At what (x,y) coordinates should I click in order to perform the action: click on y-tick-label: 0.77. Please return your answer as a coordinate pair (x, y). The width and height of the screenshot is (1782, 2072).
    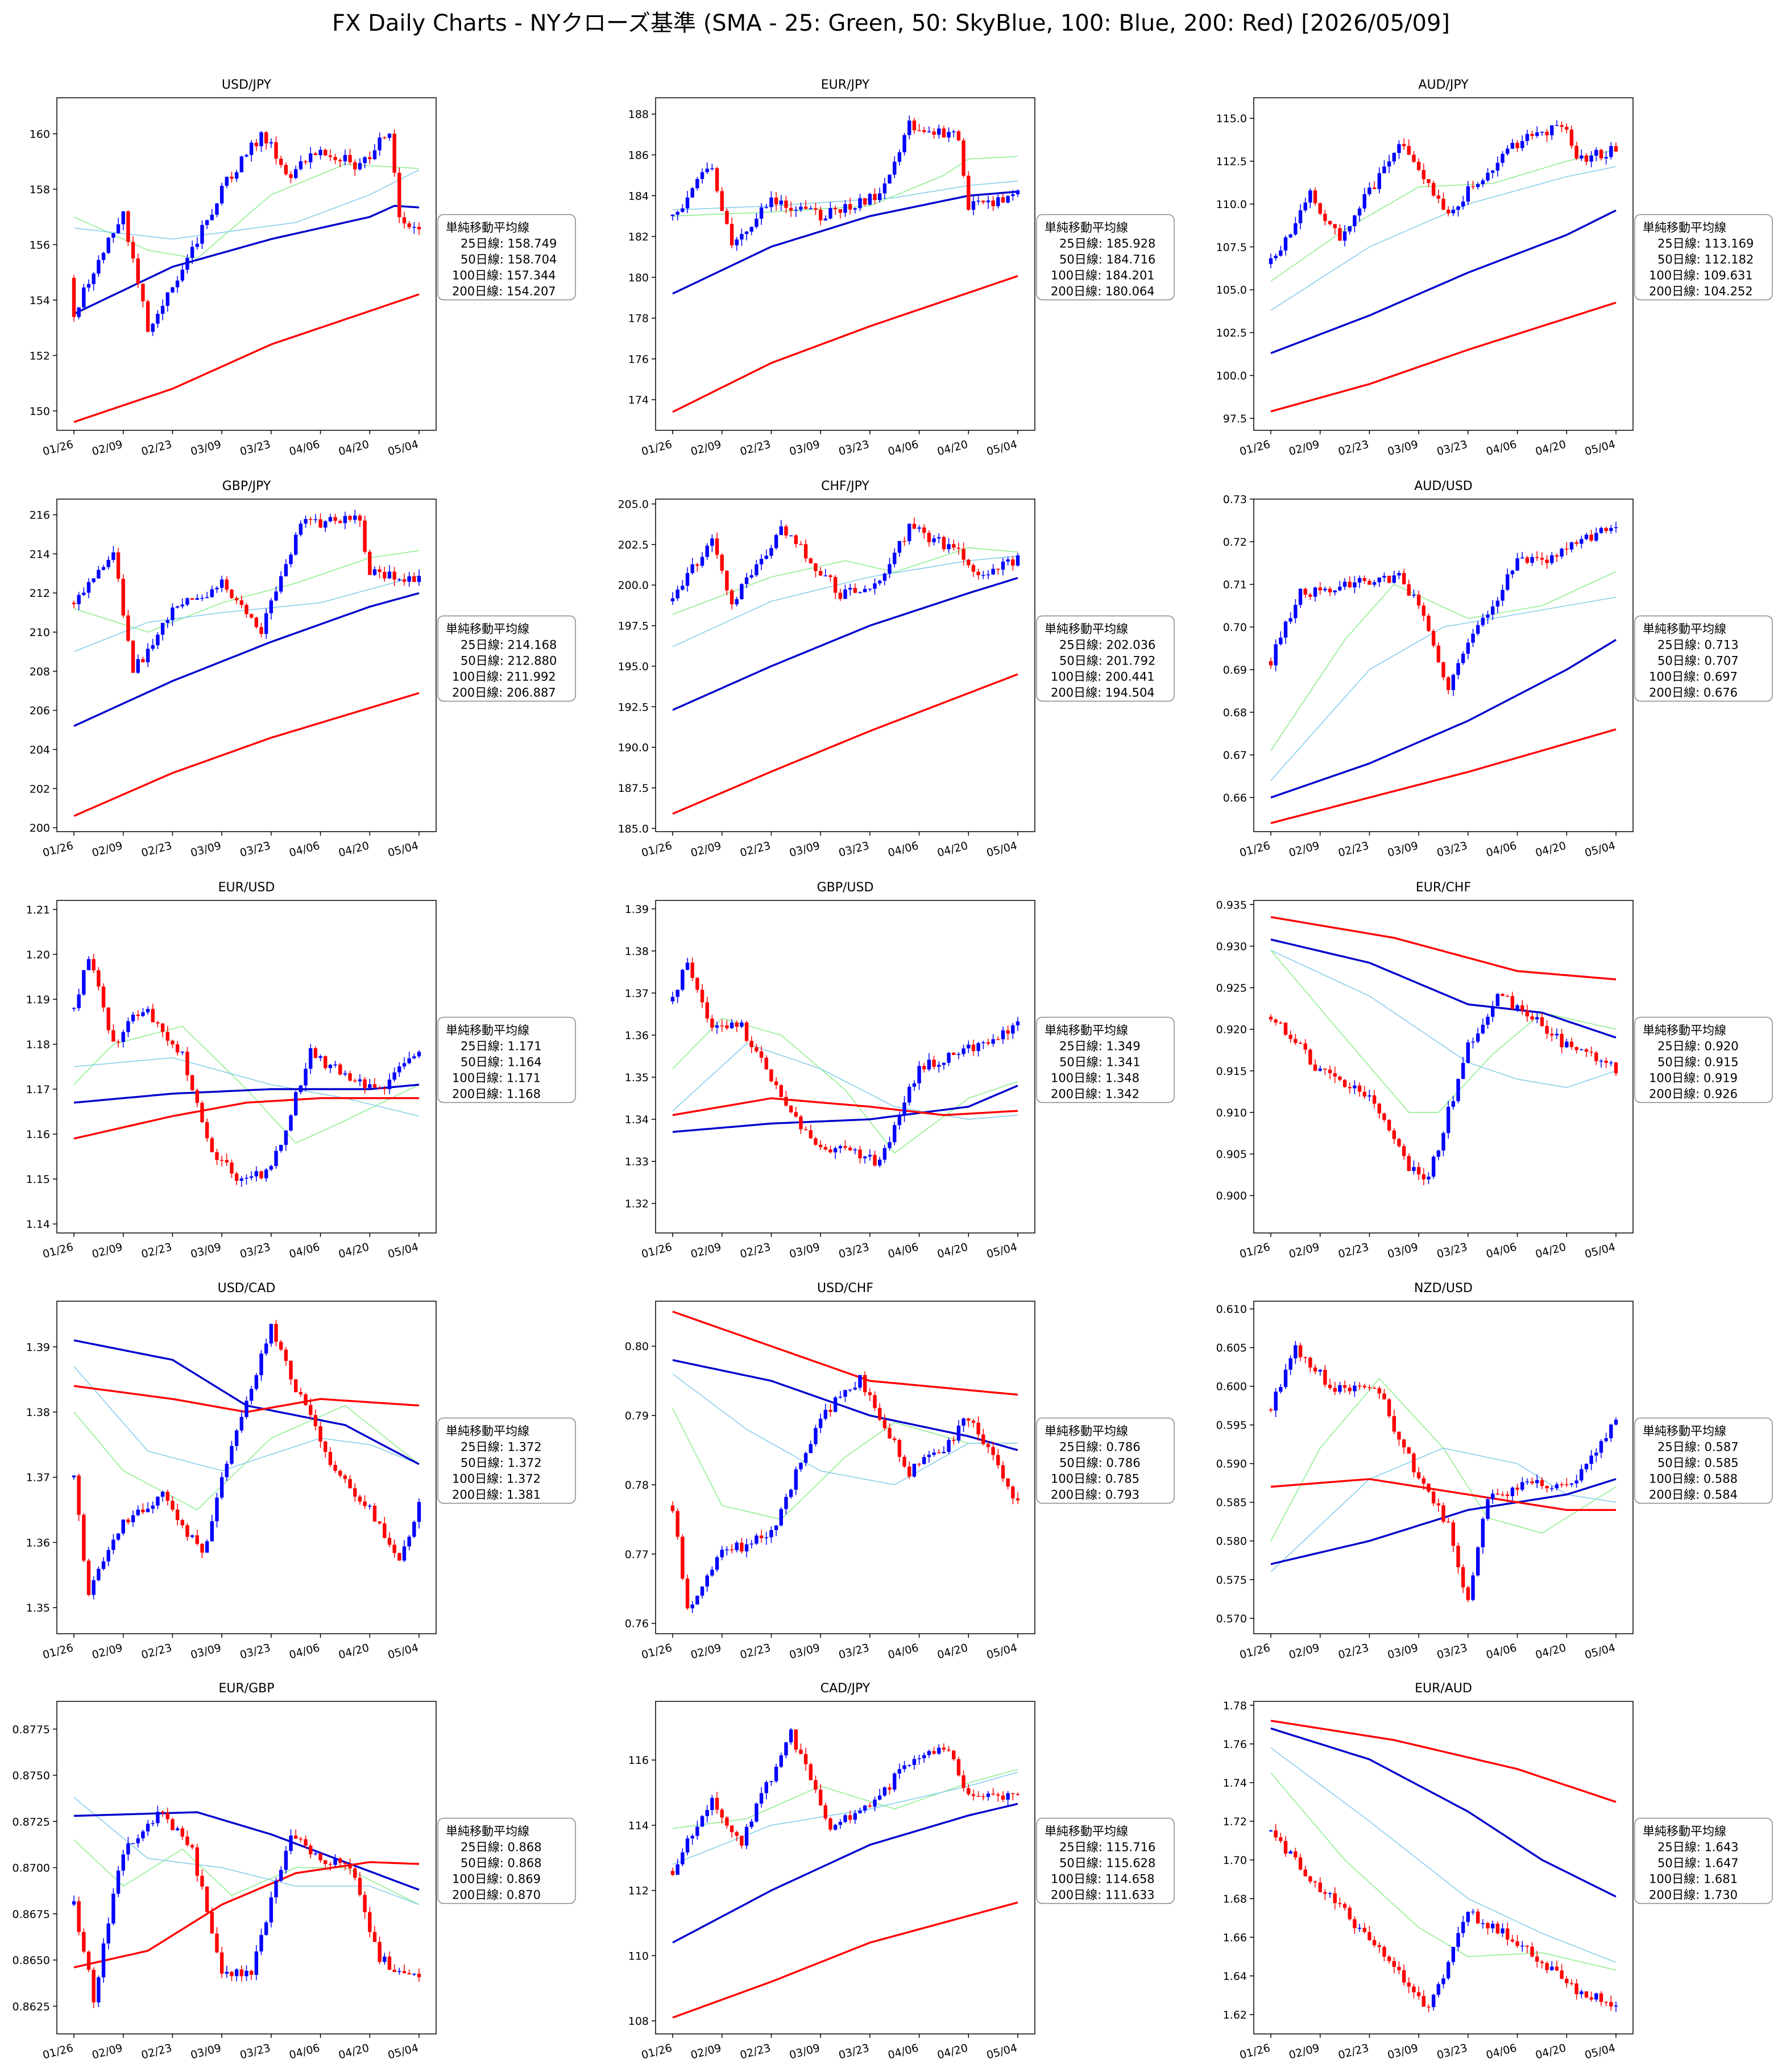
    Looking at the image, I should click on (637, 1554).